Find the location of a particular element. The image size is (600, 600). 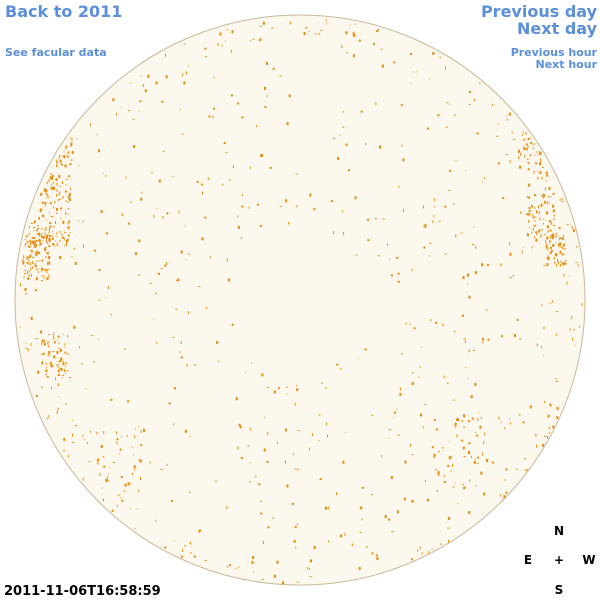

next-day-link: Next day is located at coordinates (557, 28).